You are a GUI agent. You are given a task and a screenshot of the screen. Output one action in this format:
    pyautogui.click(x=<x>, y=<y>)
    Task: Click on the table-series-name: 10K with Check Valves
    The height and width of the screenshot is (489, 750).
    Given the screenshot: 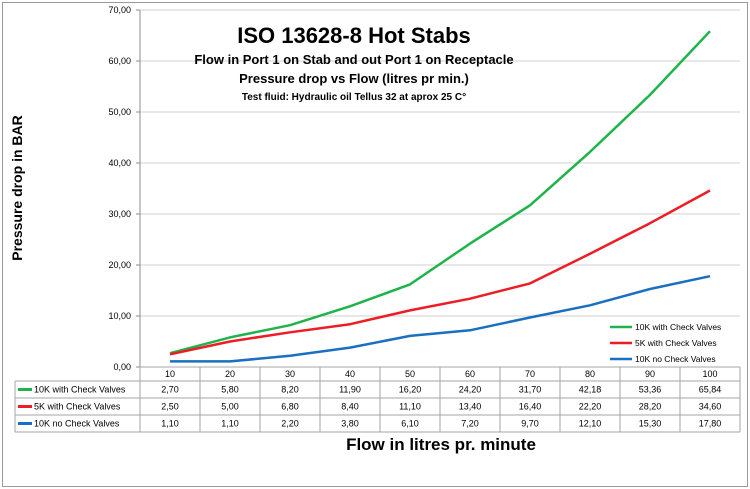 What is the action you would take?
    pyautogui.click(x=80, y=390)
    